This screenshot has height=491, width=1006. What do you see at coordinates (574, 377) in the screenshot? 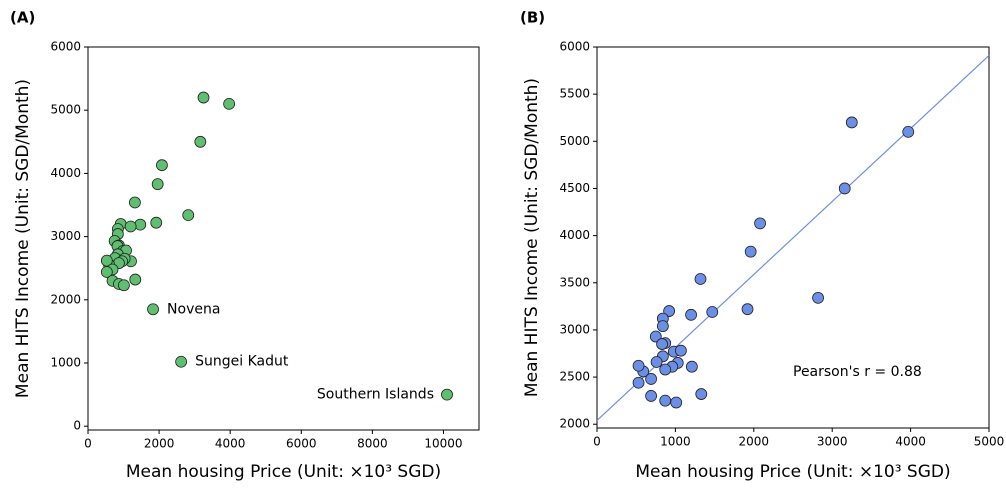
I see `y-tick-label: 2500` at bounding box center [574, 377].